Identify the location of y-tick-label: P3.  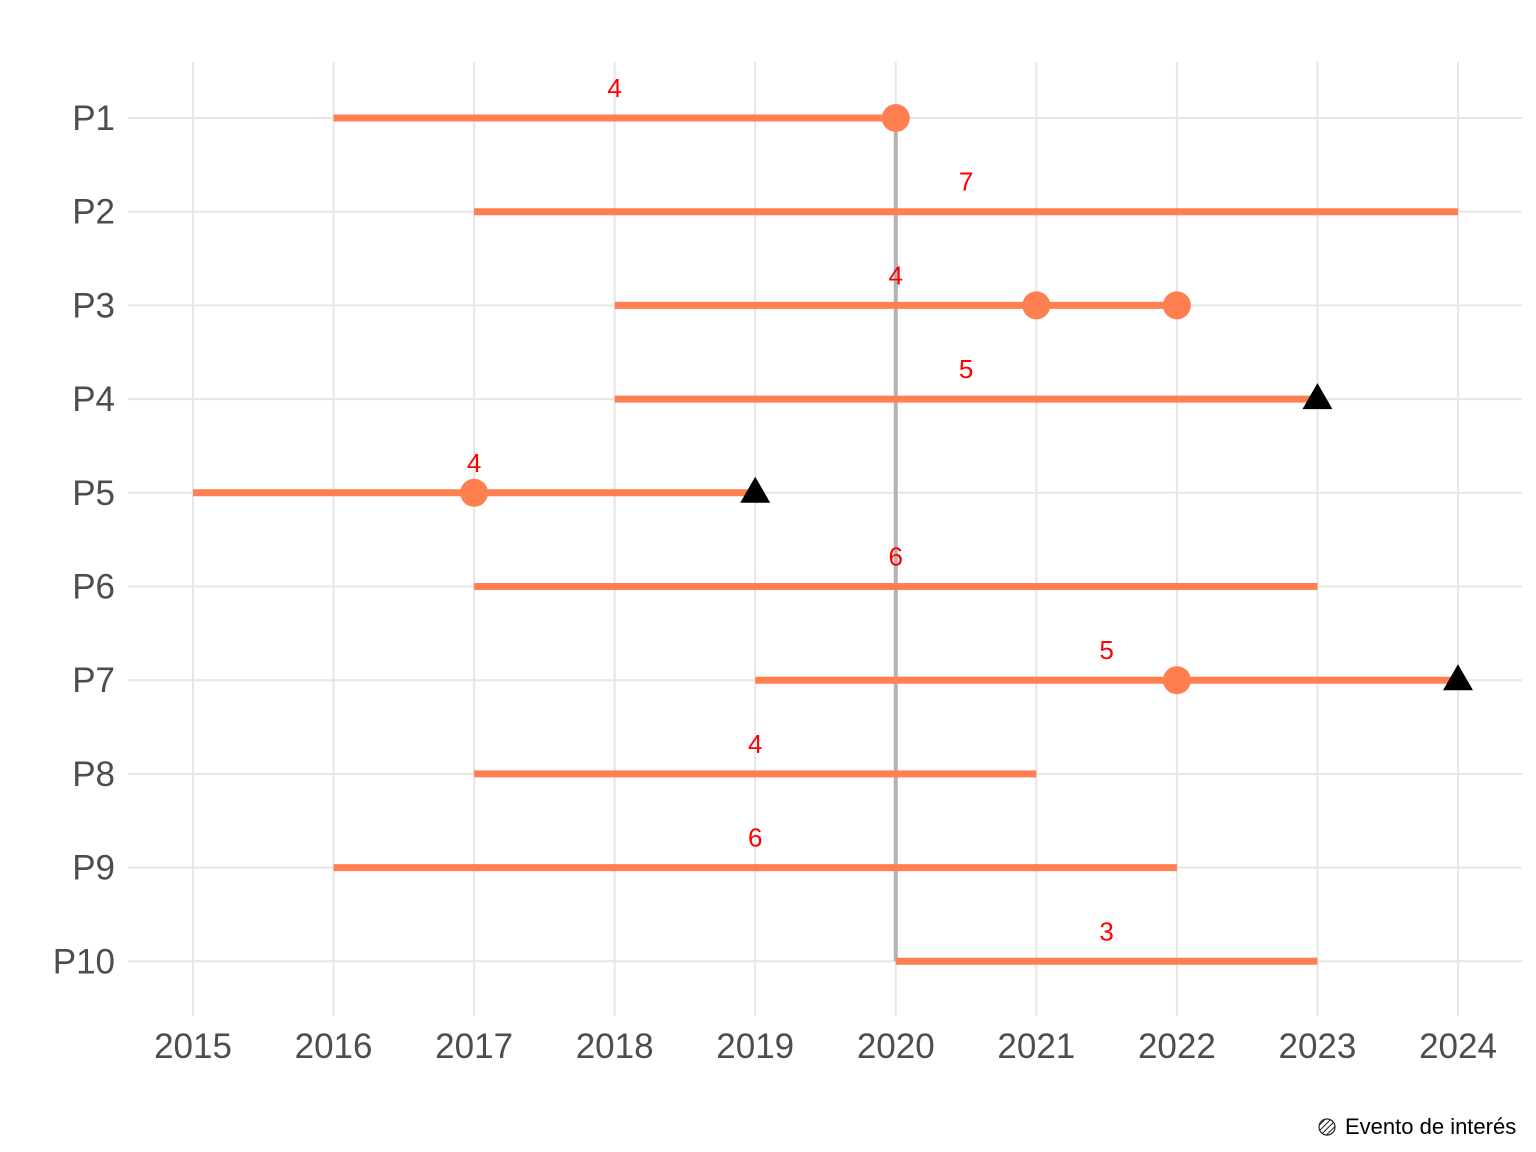
(93, 305).